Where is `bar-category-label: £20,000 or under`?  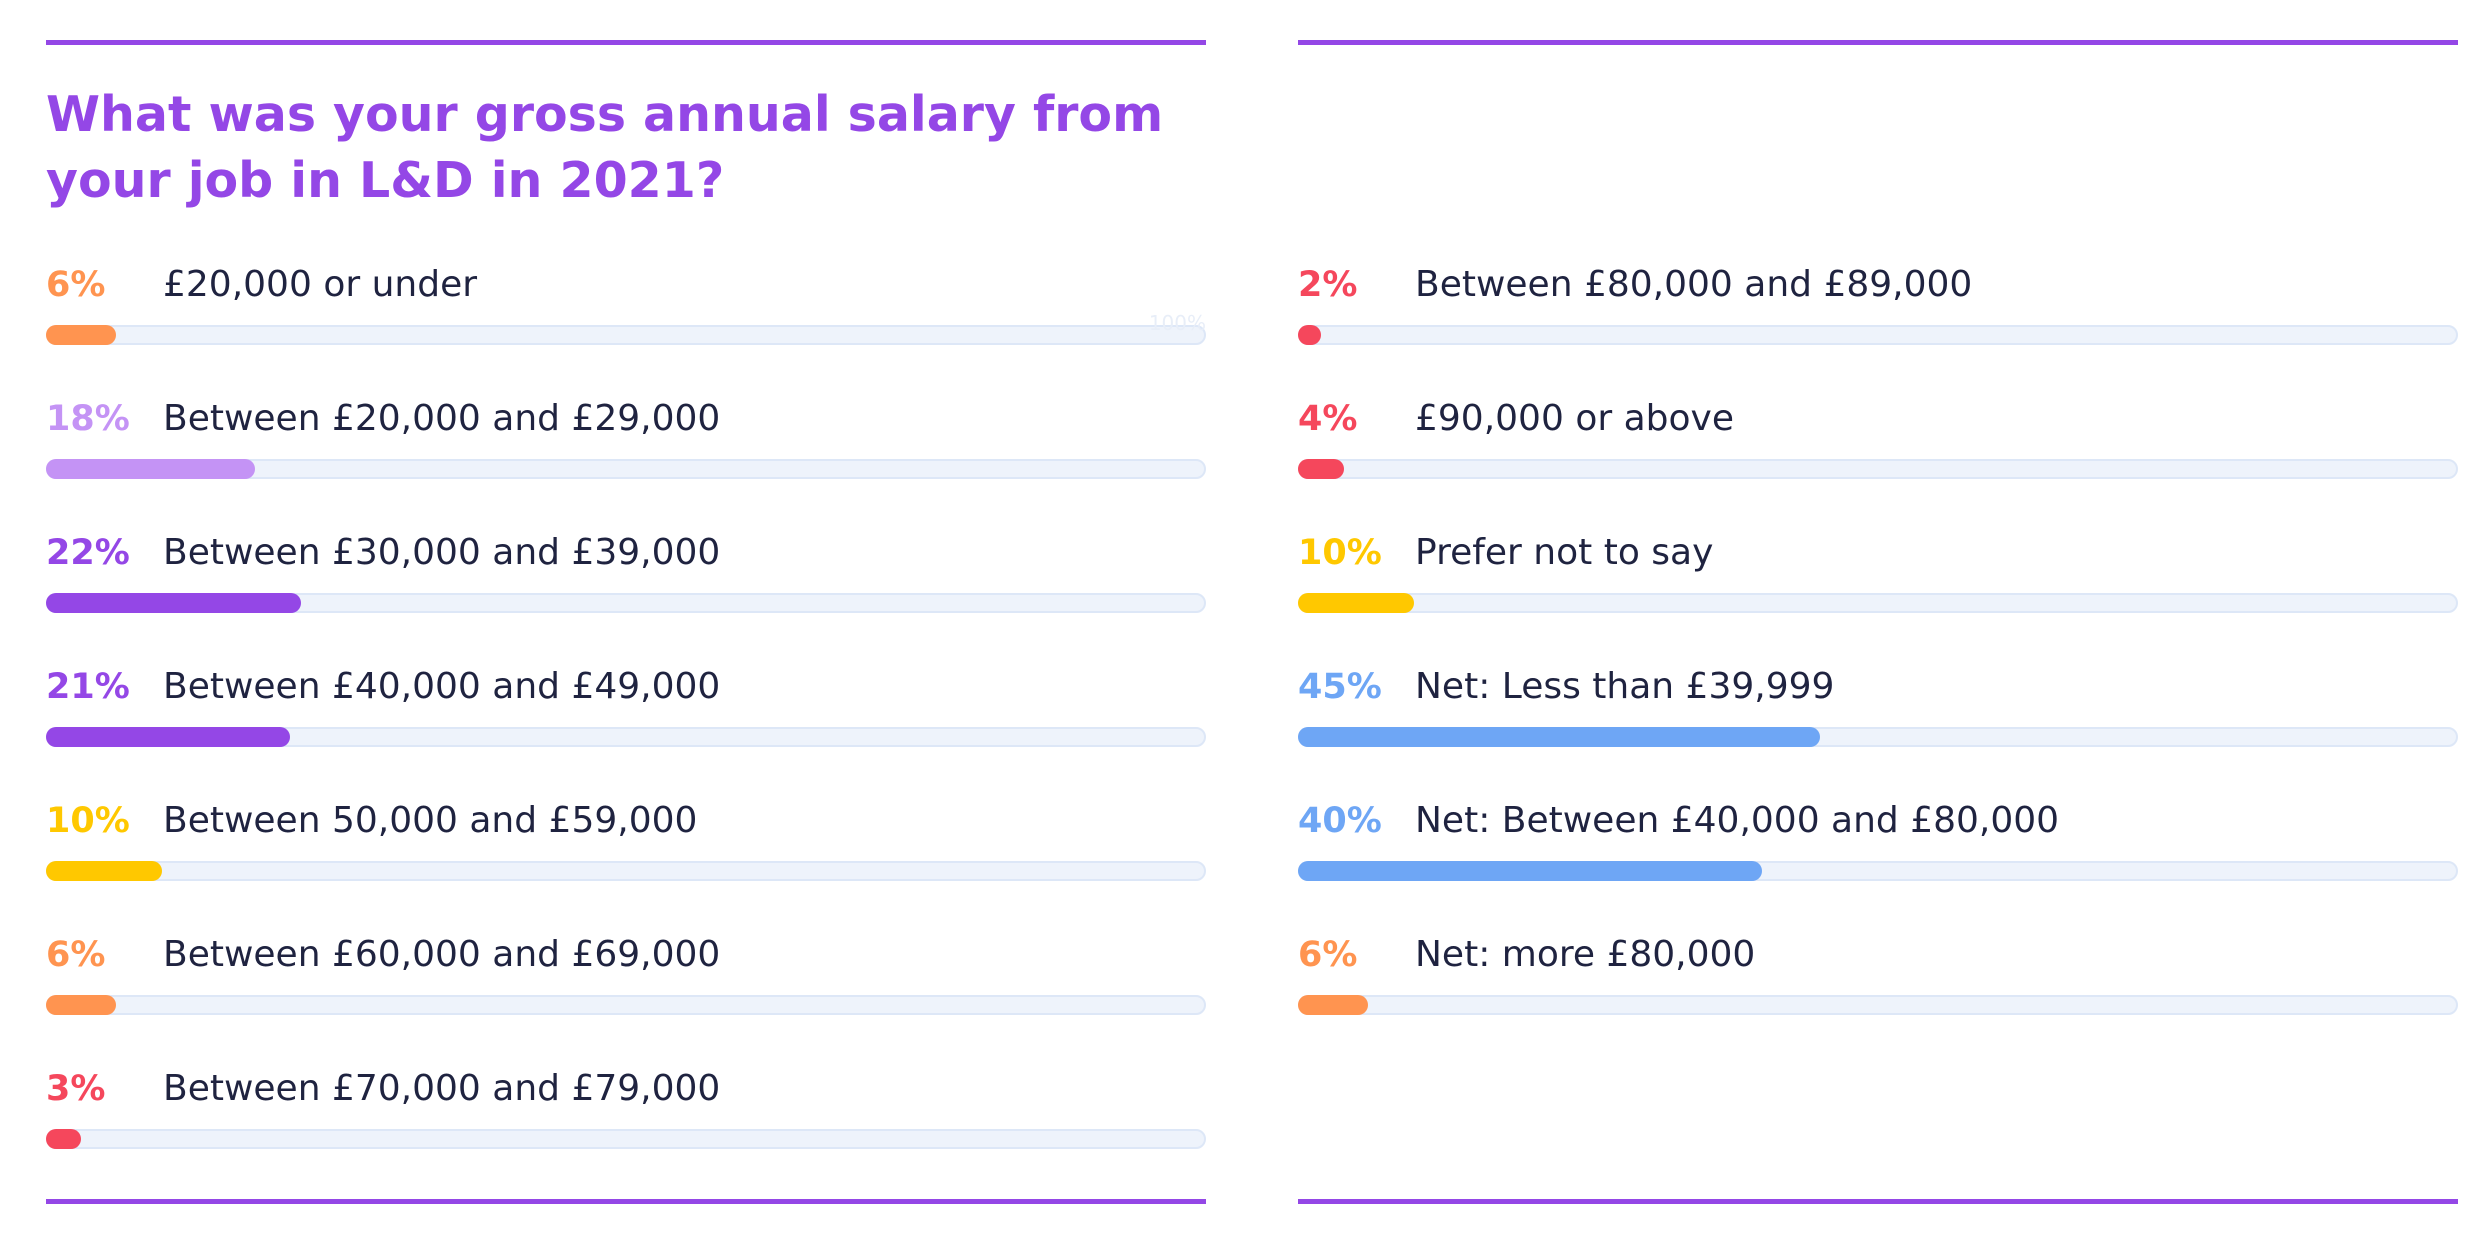 bar-category-label: £20,000 or under is located at coordinates (320, 284).